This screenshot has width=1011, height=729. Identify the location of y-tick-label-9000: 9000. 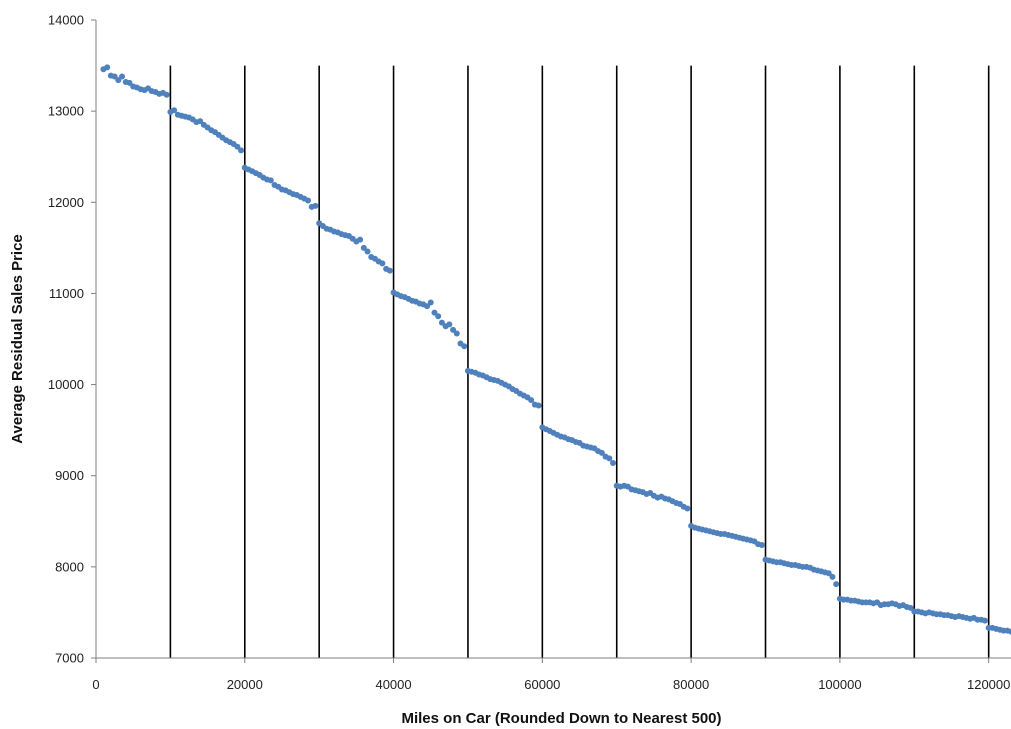
(69, 475).